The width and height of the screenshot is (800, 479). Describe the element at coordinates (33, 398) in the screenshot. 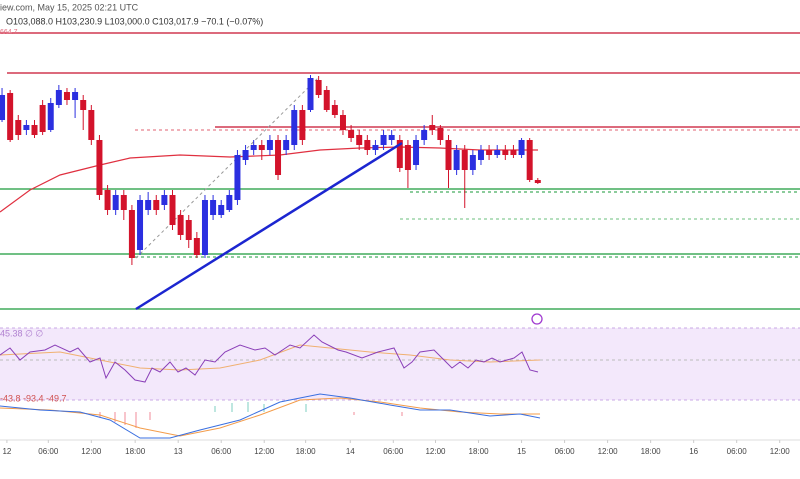

I see `macd-readout: -43.8 -93.4 -49.7` at that location.